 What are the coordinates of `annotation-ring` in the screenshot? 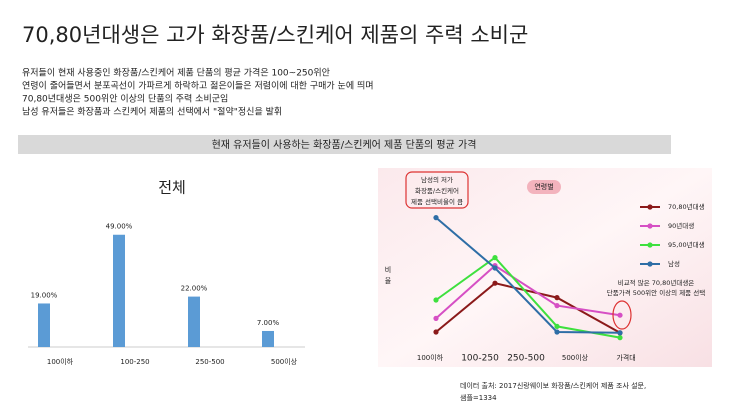 It's located at (622, 315).